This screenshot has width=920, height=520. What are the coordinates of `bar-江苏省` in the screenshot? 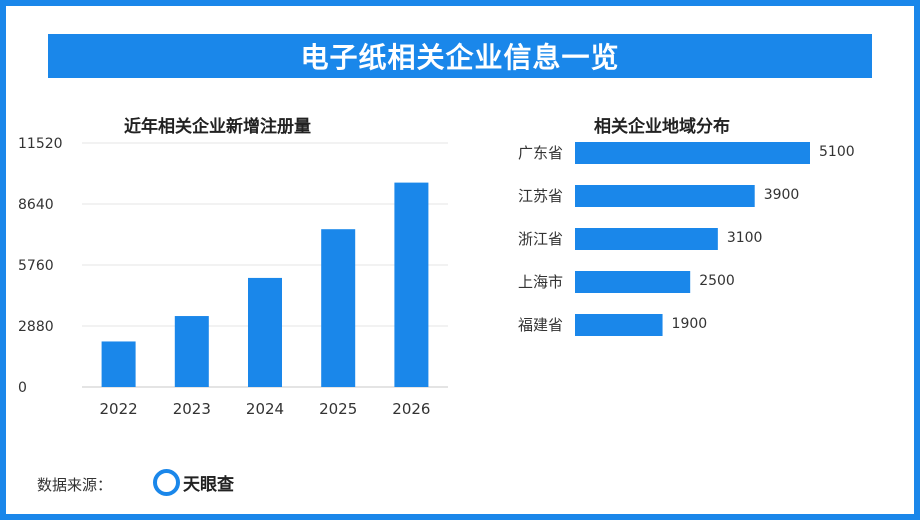 It's located at (665, 196).